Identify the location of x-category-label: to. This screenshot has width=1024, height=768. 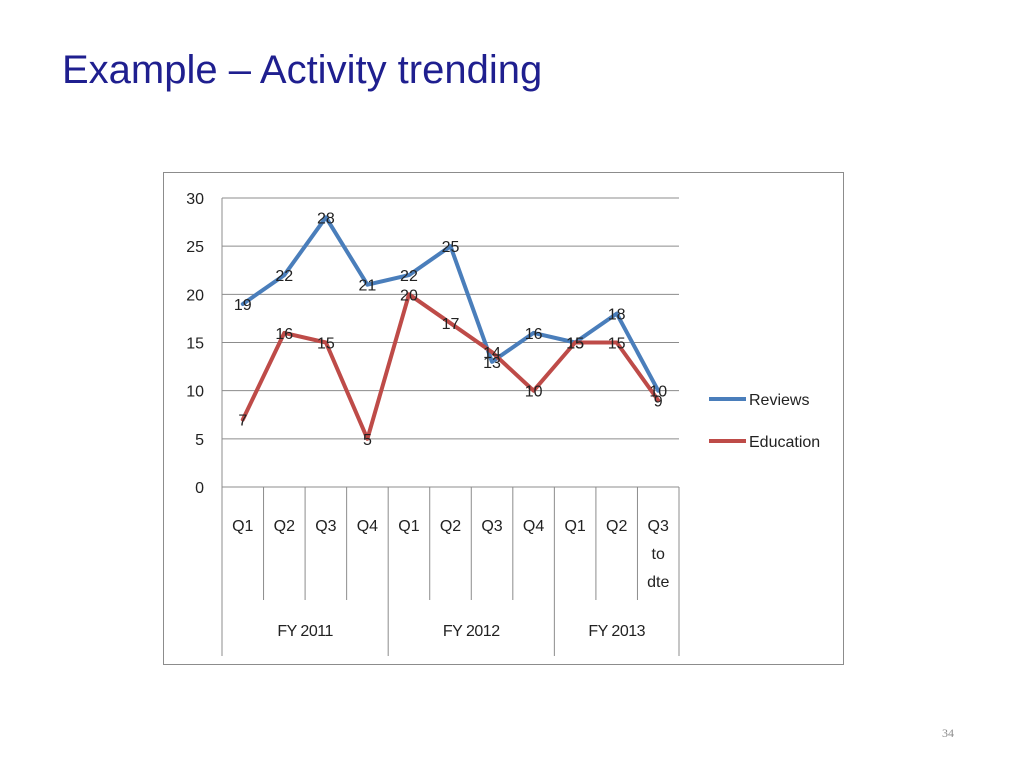
(658, 554).